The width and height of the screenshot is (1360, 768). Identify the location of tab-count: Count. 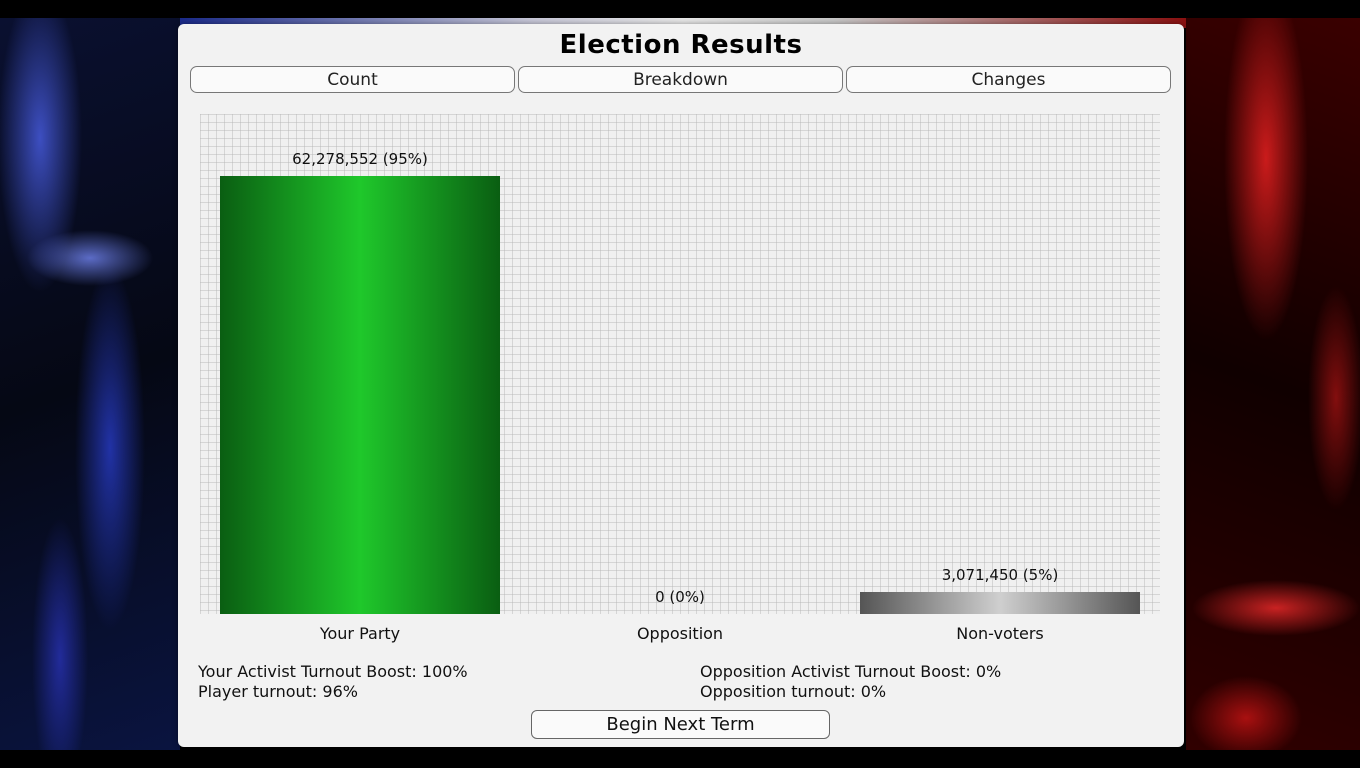
(352, 79).